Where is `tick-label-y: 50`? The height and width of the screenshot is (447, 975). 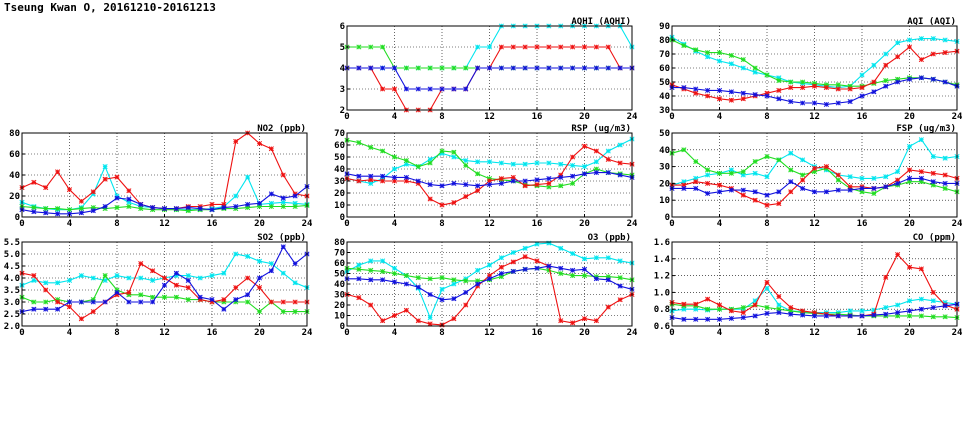 tick-label-y: 50 is located at coordinates (339, 275).